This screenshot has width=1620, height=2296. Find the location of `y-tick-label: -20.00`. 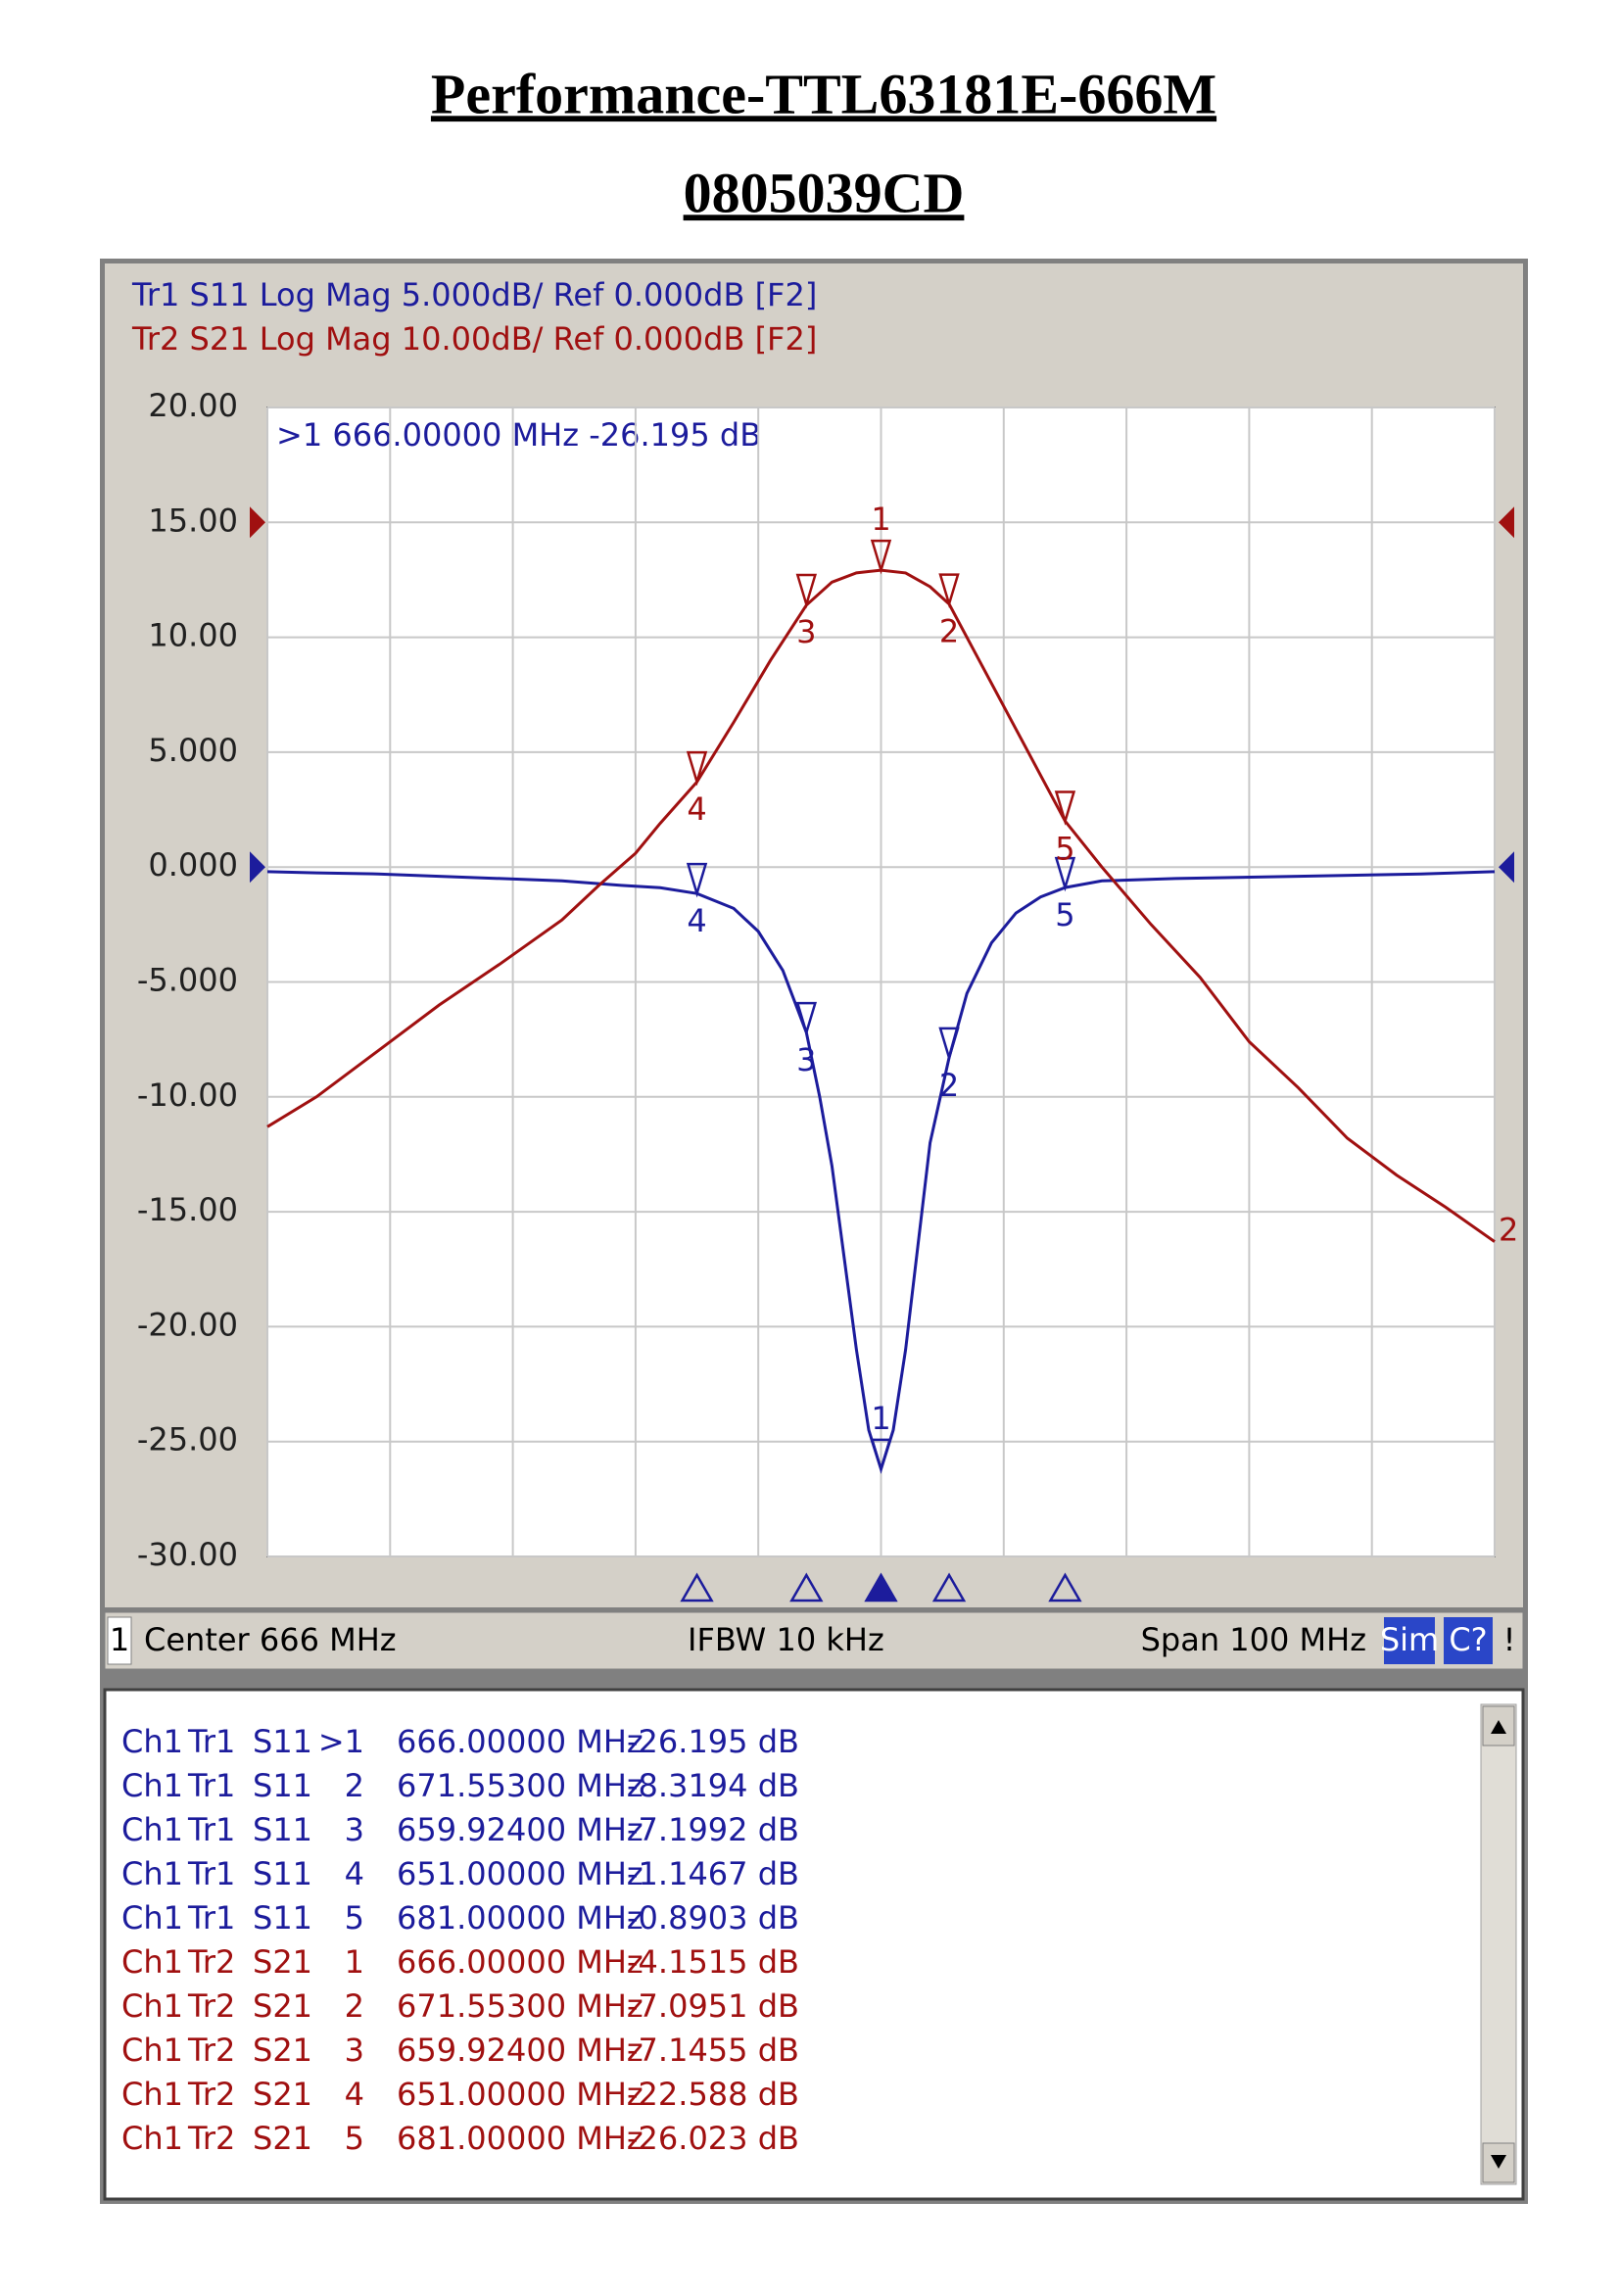

y-tick-label: -20.00 is located at coordinates (187, 1325).